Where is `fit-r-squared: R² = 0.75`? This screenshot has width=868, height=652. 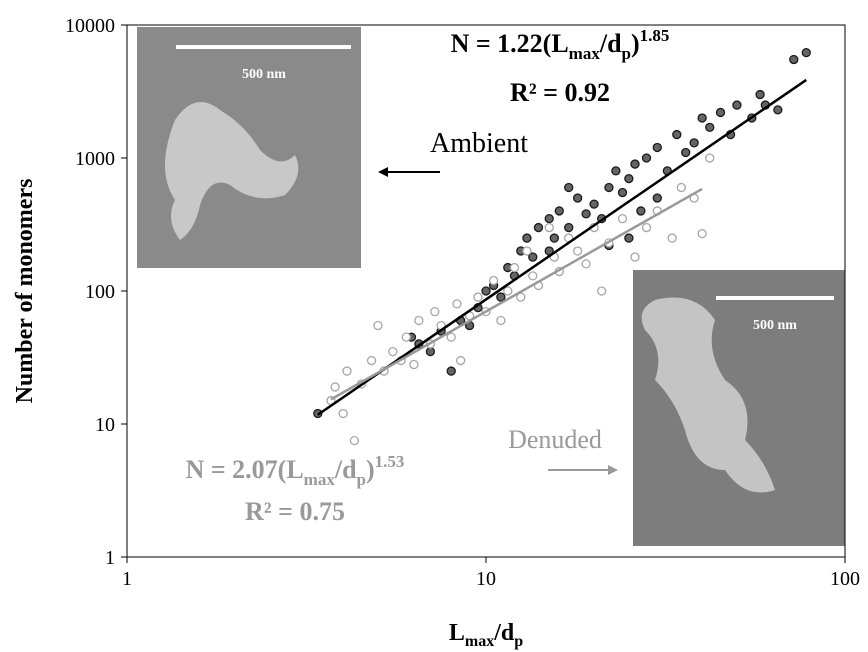 fit-r-squared: R² = 0.75 is located at coordinates (295, 511).